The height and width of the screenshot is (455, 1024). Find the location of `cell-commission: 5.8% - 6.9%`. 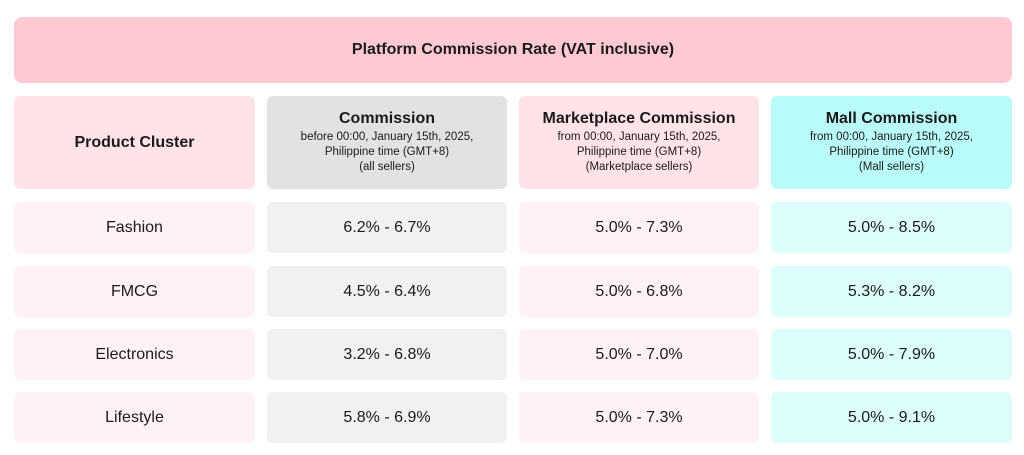

cell-commission: 5.8% - 6.9% is located at coordinates (387, 417).